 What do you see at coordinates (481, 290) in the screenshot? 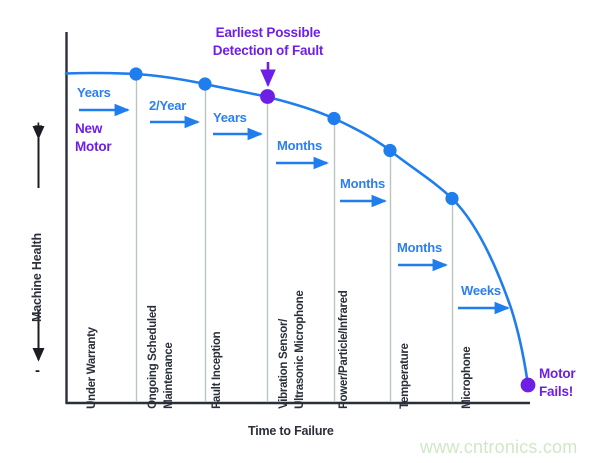
I see `interval-label-7: Weeks` at bounding box center [481, 290].